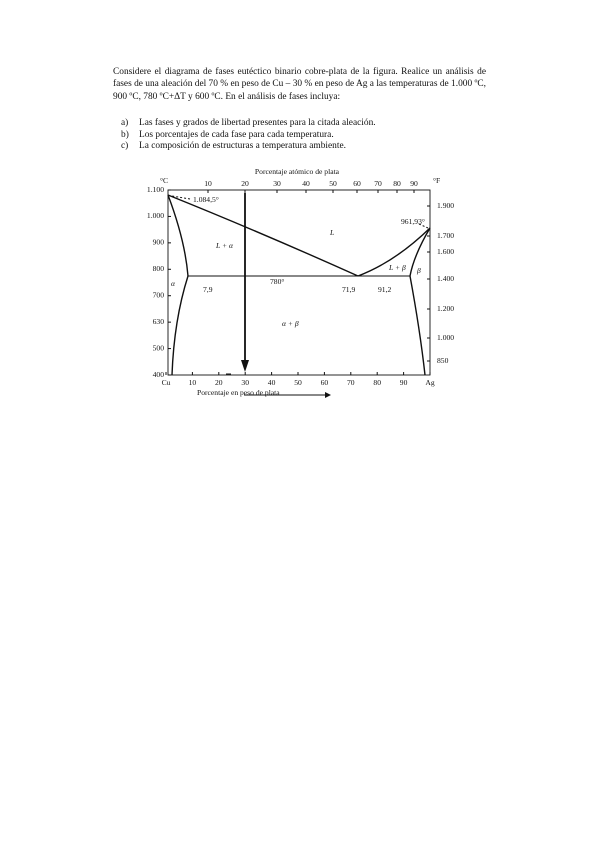 This screenshot has width=599, height=848. I want to click on label: L + α, so click(224, 245).